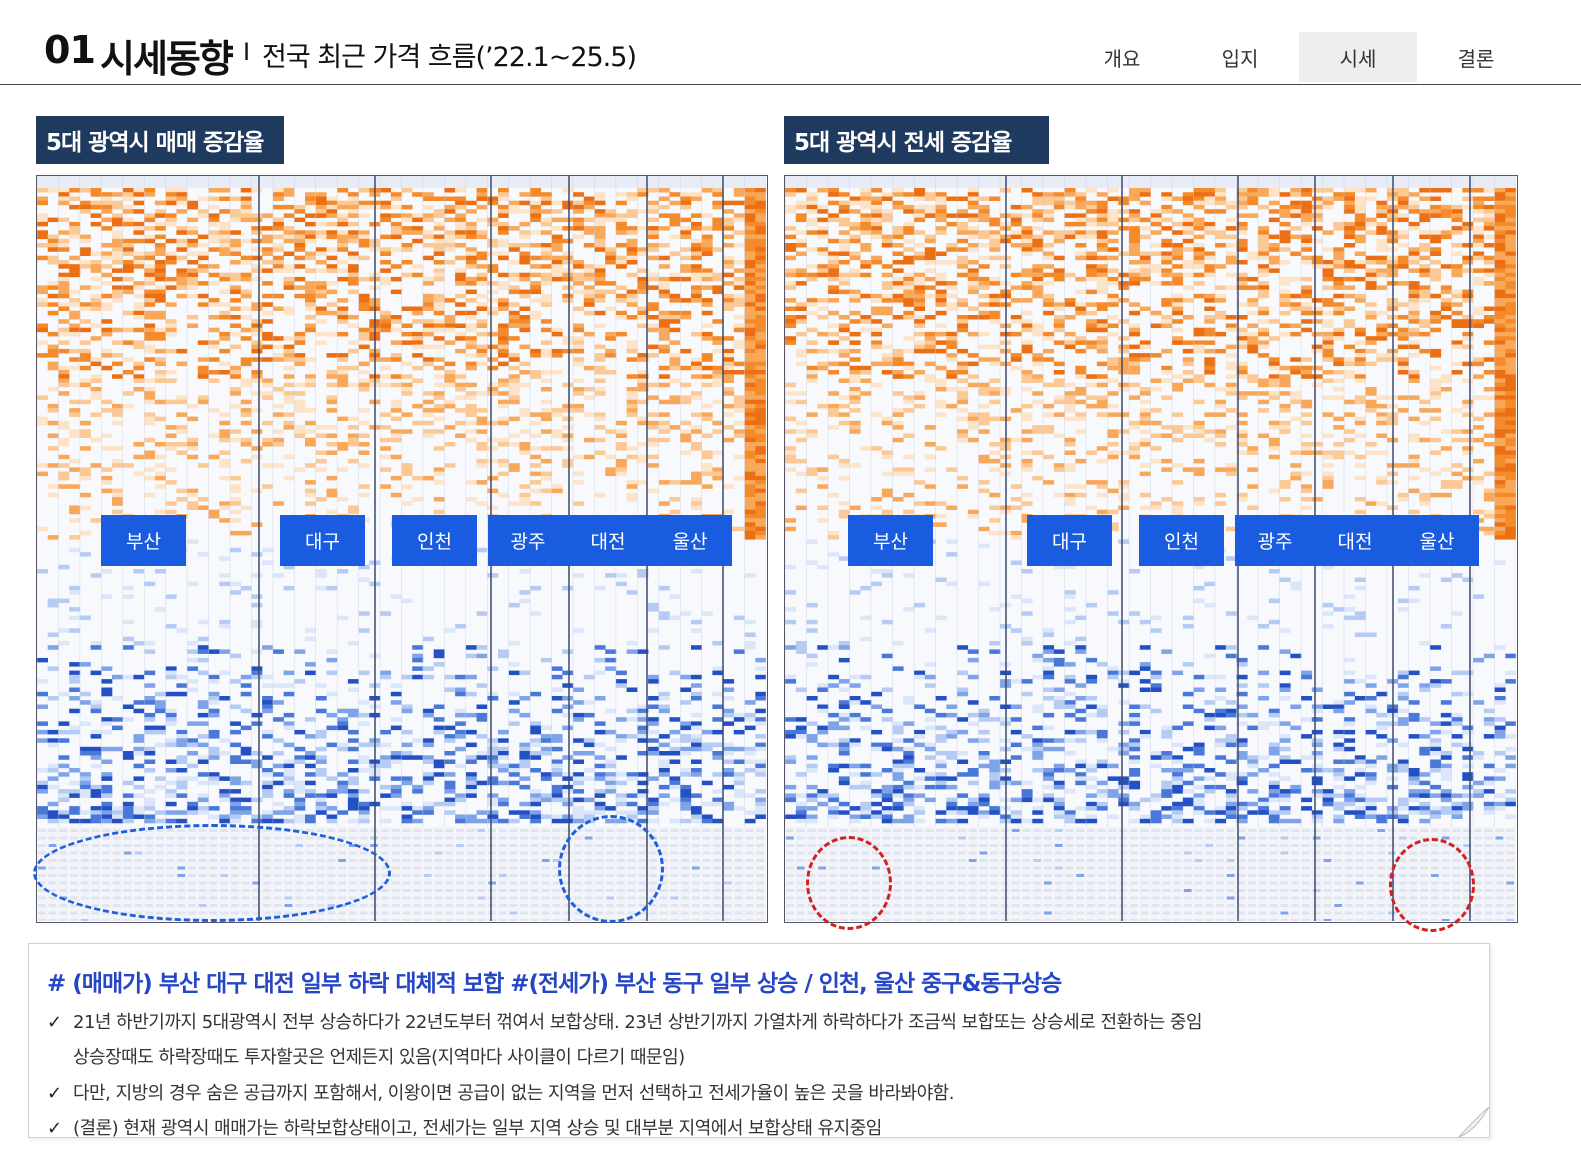  Describe the element at coordinates (890, 540) in the screenshot. I see `right-city-busan: 부산` at that location.